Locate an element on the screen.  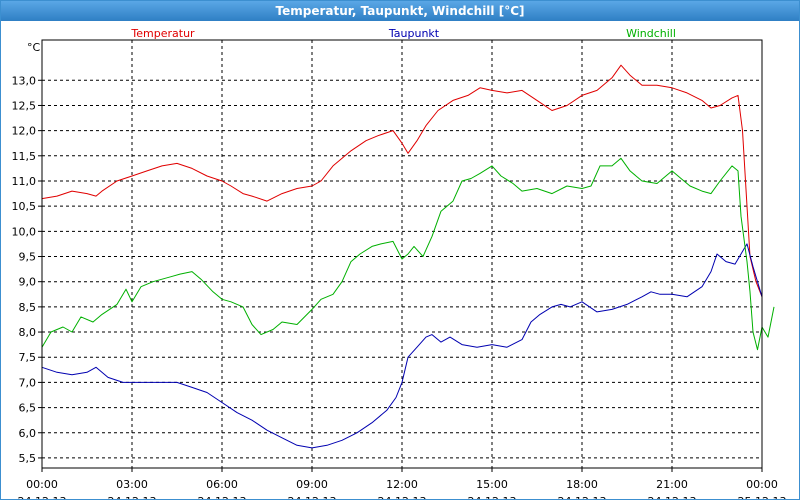
y-tick-label: 13,0 is located at coordinates (24, 80).